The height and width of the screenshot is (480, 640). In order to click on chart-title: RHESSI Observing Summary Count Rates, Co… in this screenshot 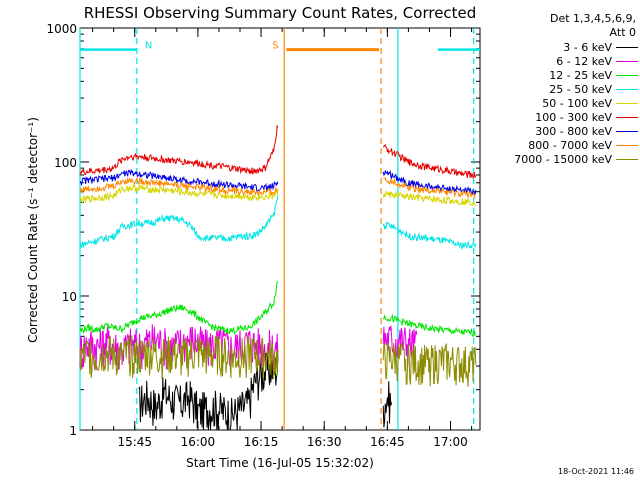, I will do `click(280, 13)`.